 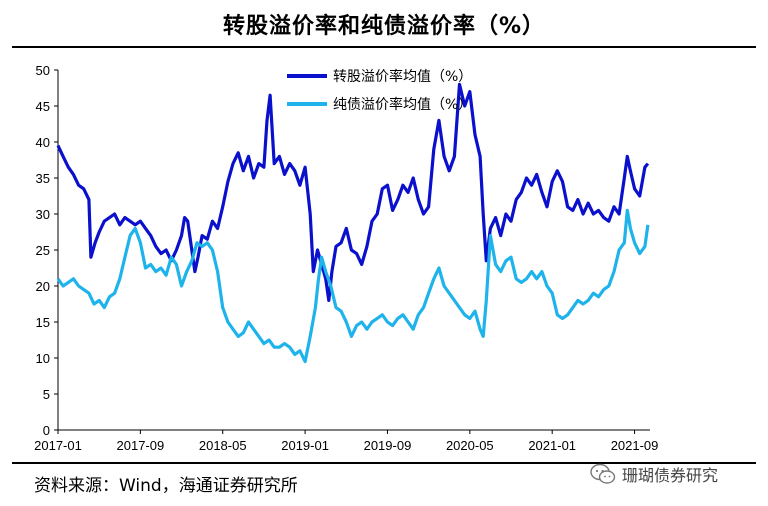 I want to click on wechat-icon, so click(x=603, y=473).